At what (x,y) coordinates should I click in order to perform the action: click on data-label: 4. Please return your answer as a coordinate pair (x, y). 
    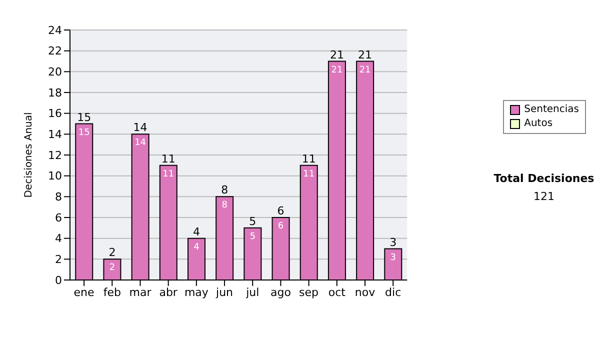
    Looking at the image, I should click on (197, 247).